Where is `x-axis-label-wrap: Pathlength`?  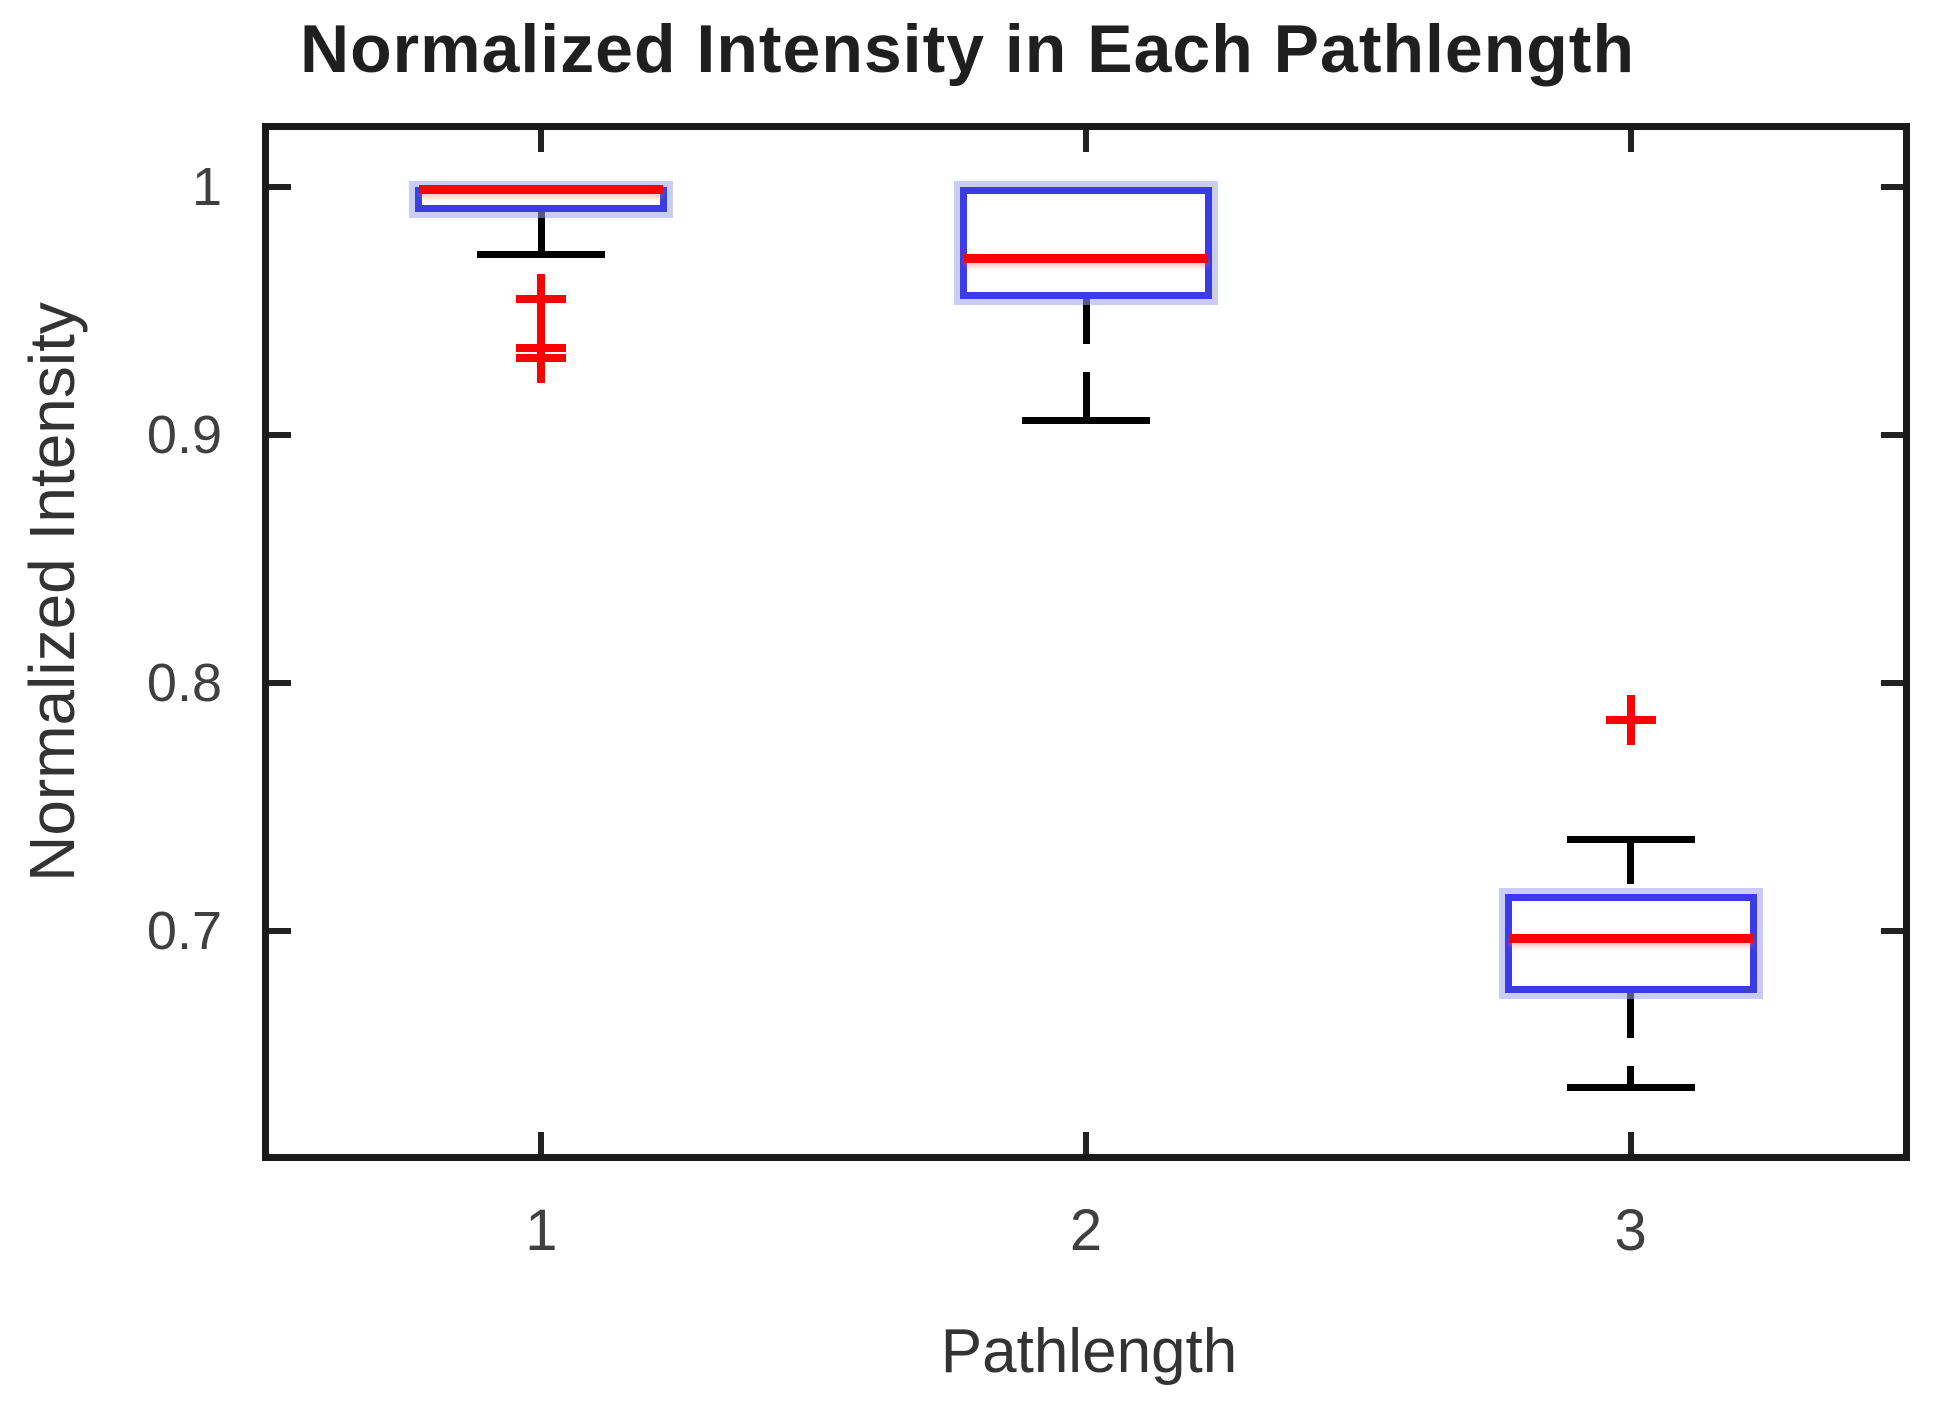 x-axis-label-wrap: Pathlength is located at coordinates (967, 1351).